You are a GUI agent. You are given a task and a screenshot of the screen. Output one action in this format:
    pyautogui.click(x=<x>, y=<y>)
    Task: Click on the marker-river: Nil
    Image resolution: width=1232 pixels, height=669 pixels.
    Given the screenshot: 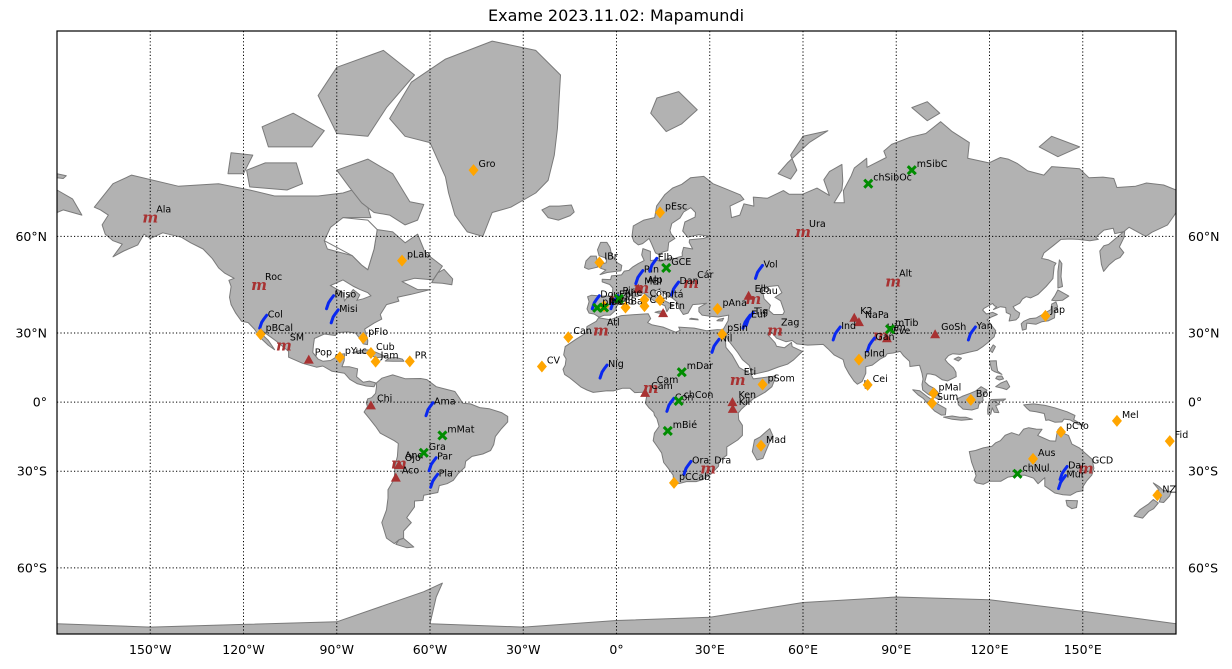 What is the action you would take?
    pyautogui.click(x=721, y=343)
    